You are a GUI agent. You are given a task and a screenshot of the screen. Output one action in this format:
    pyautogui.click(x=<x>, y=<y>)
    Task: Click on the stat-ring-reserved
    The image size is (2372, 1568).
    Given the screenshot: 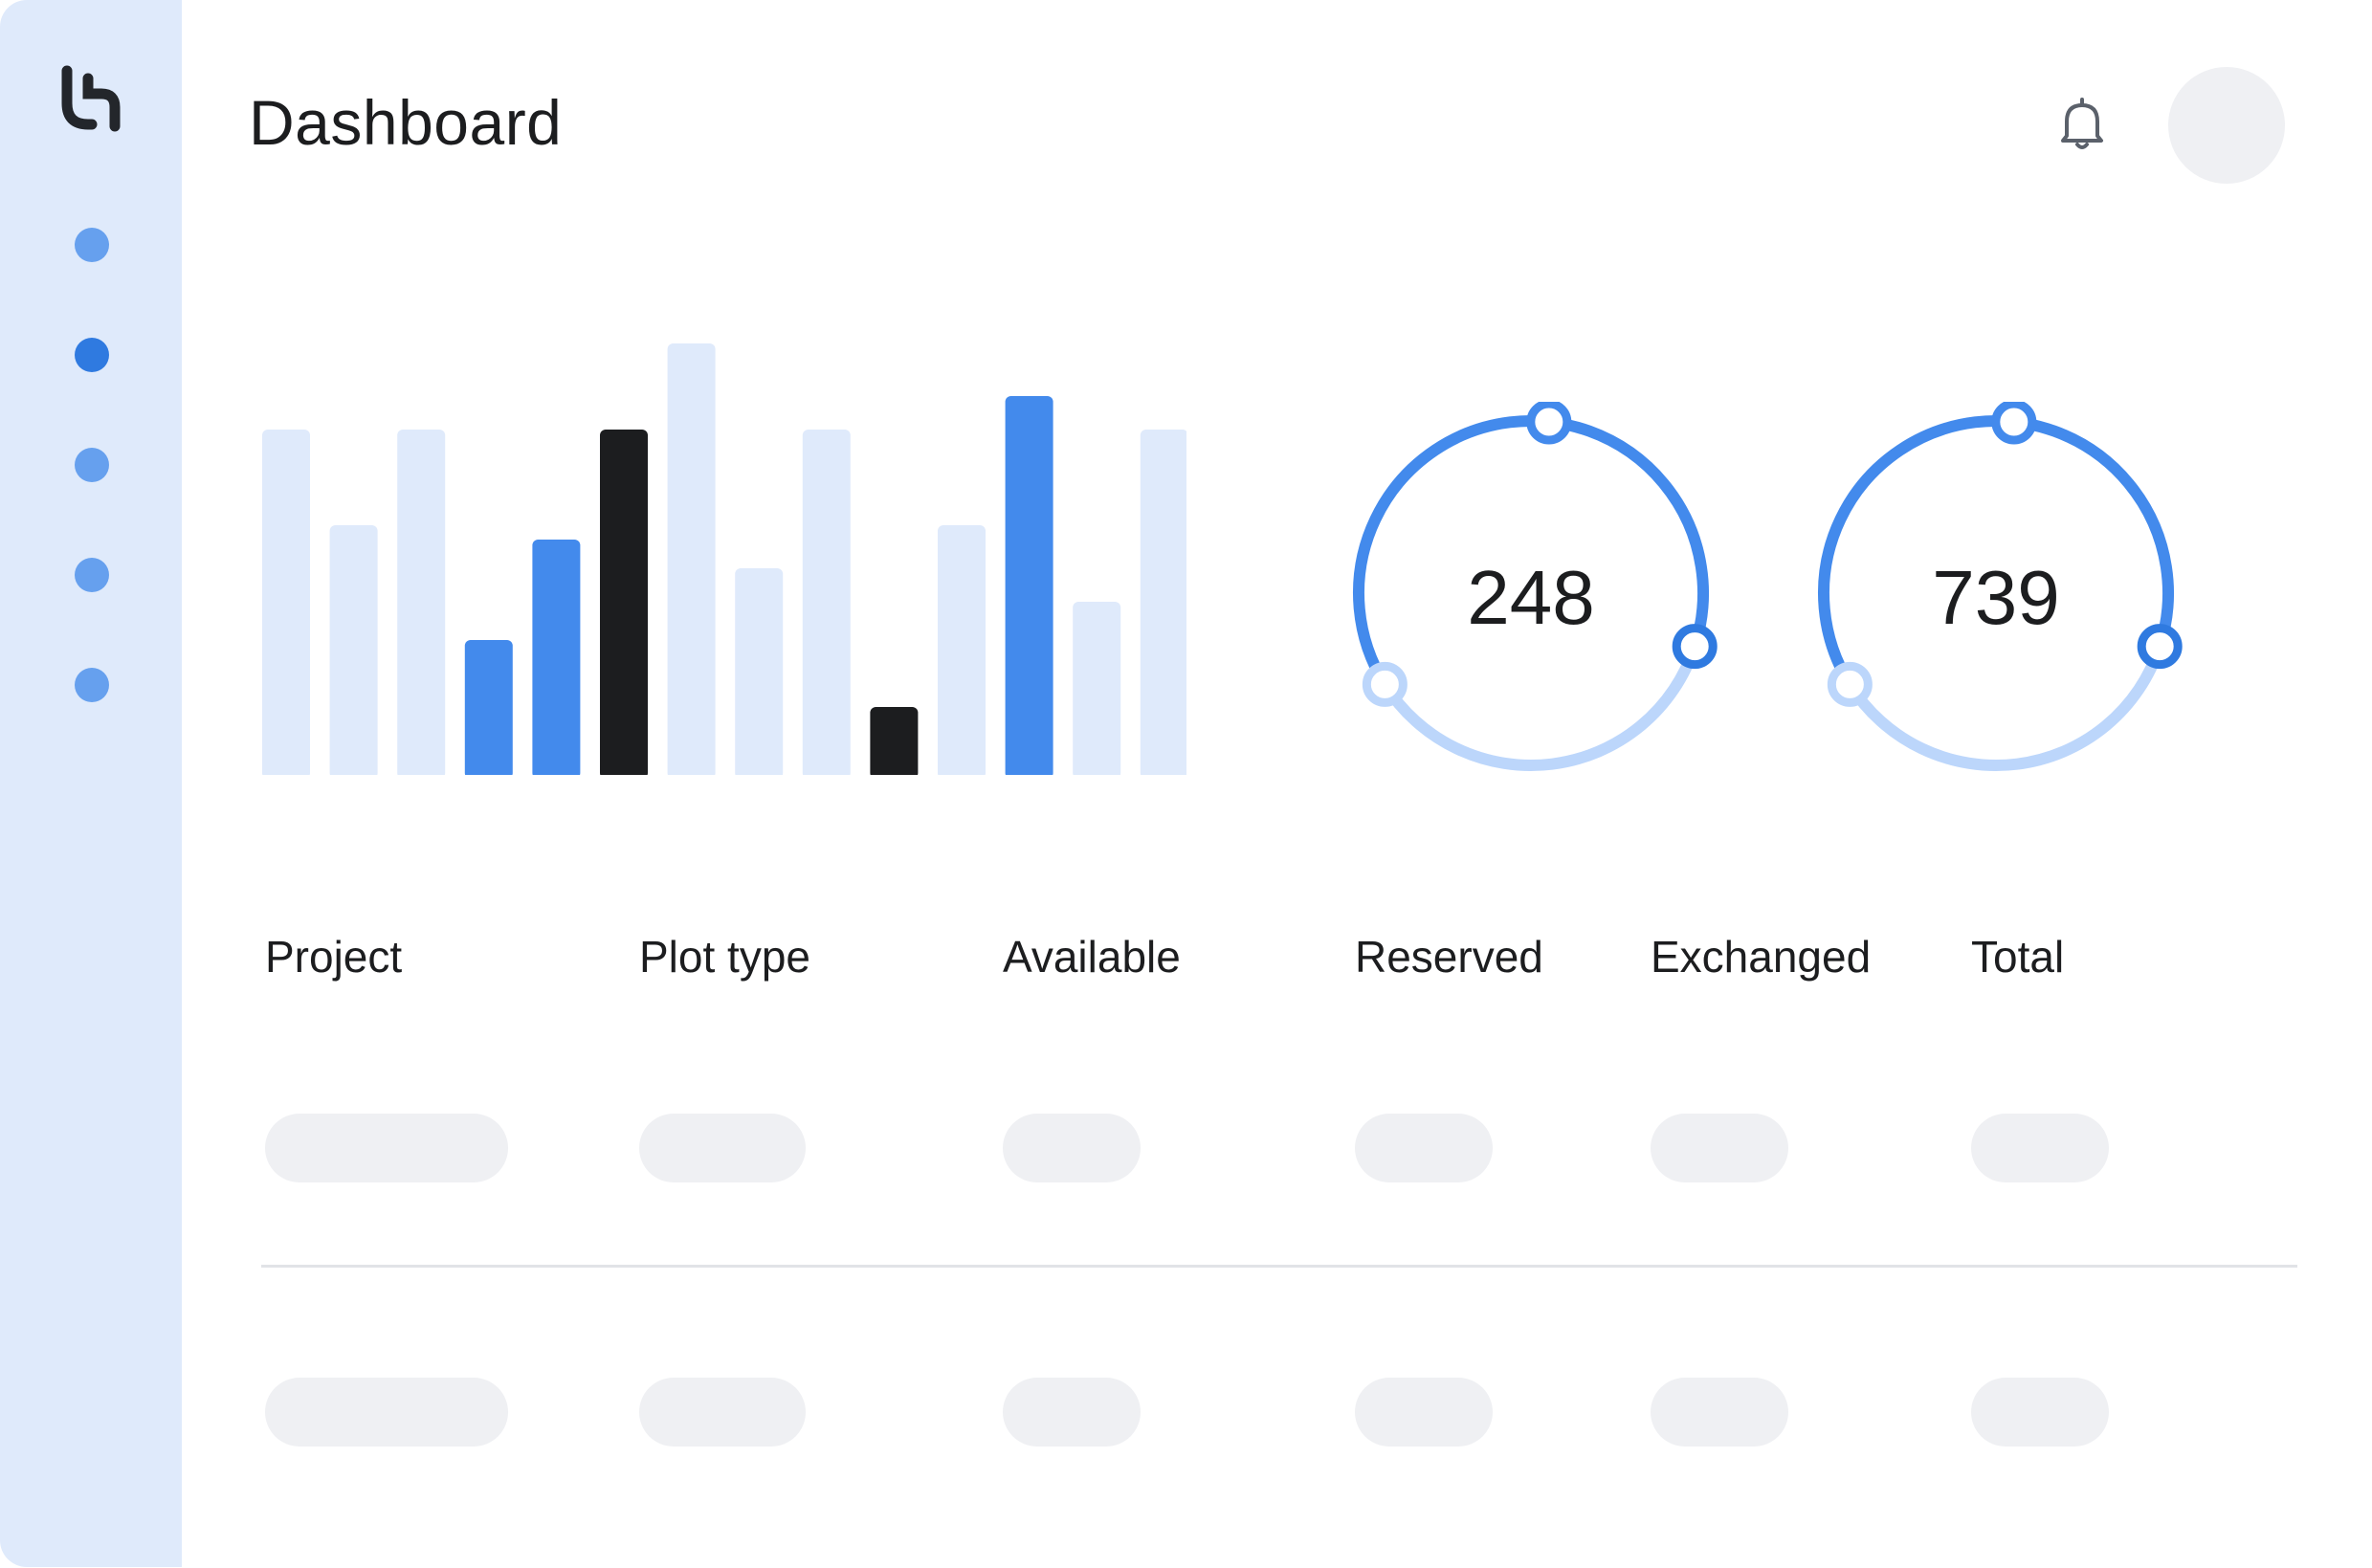 What is the action you would take?
    pyautogui.click(x=1535, y=586)
    